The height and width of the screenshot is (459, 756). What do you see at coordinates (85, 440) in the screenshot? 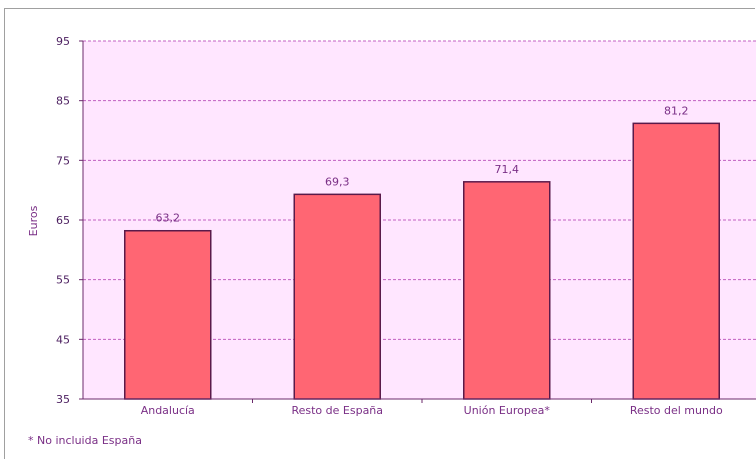
I see `footnote: * No incluida España` at bounding box center [85, 440].